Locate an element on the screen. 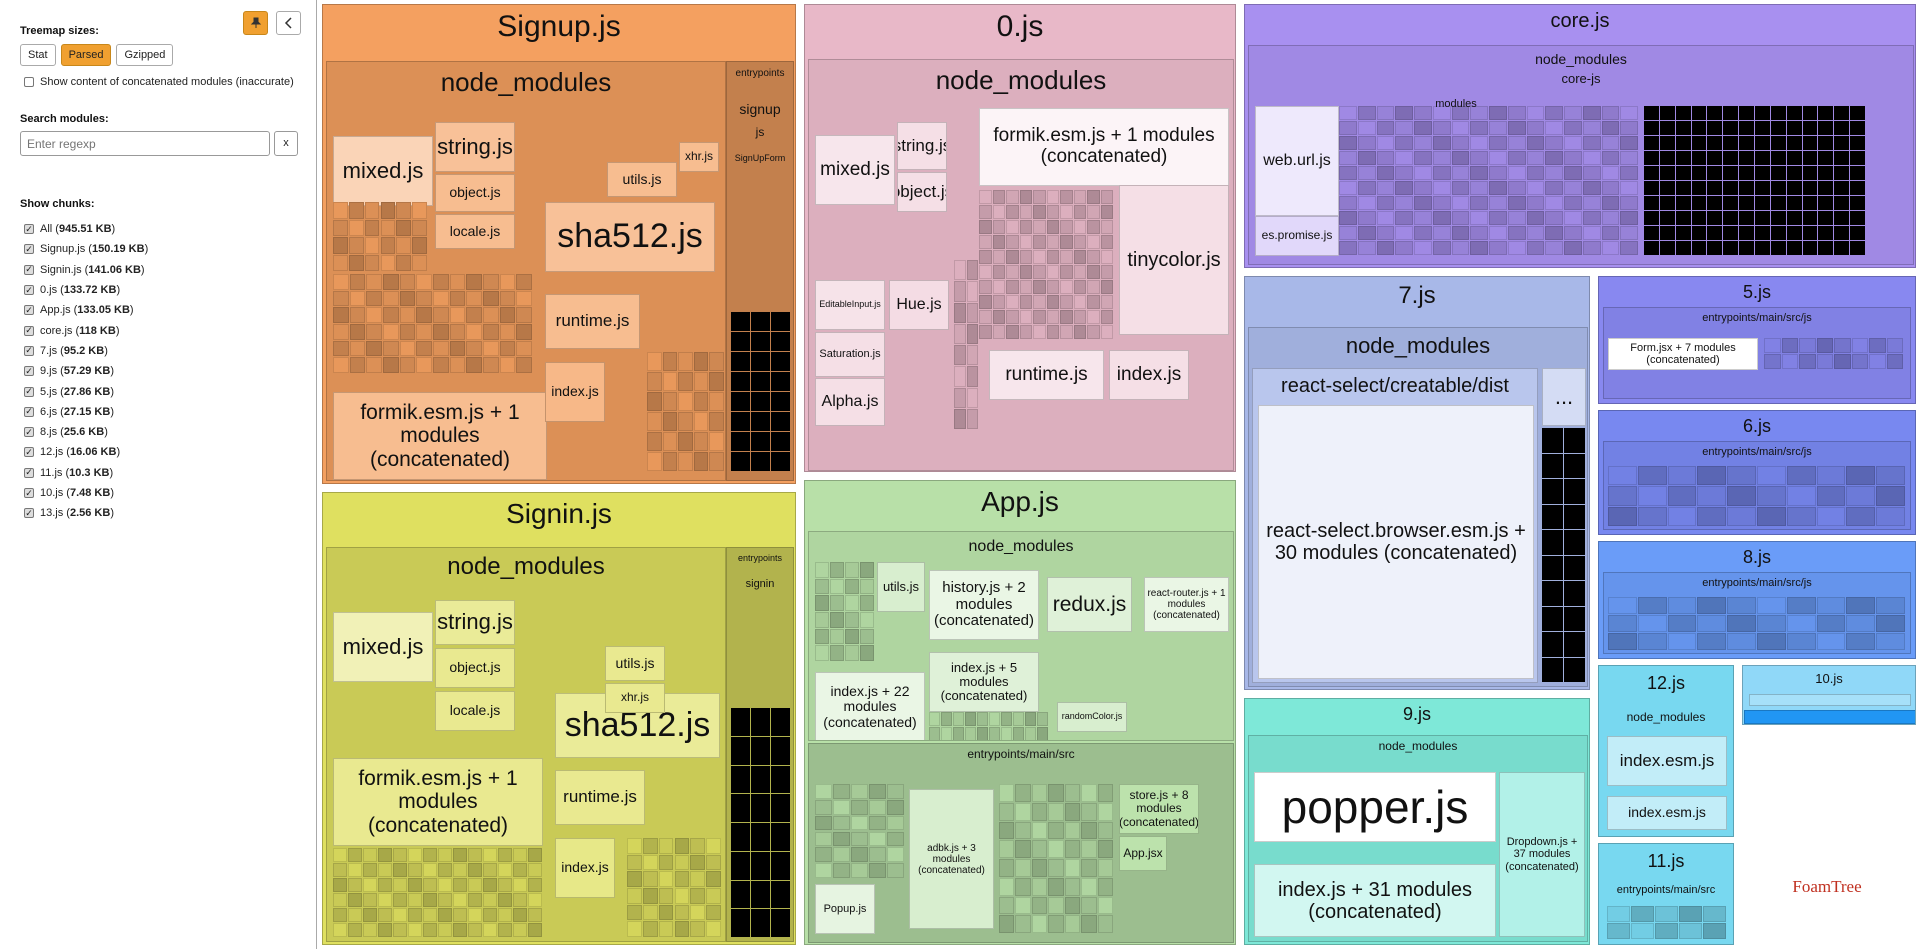  module-date-fns: index.js + 31 modules (concatenated) is located at coordinates (1375, 900).